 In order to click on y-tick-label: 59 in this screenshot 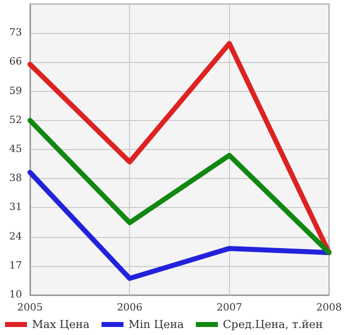, I will do `click(15, 91)`.